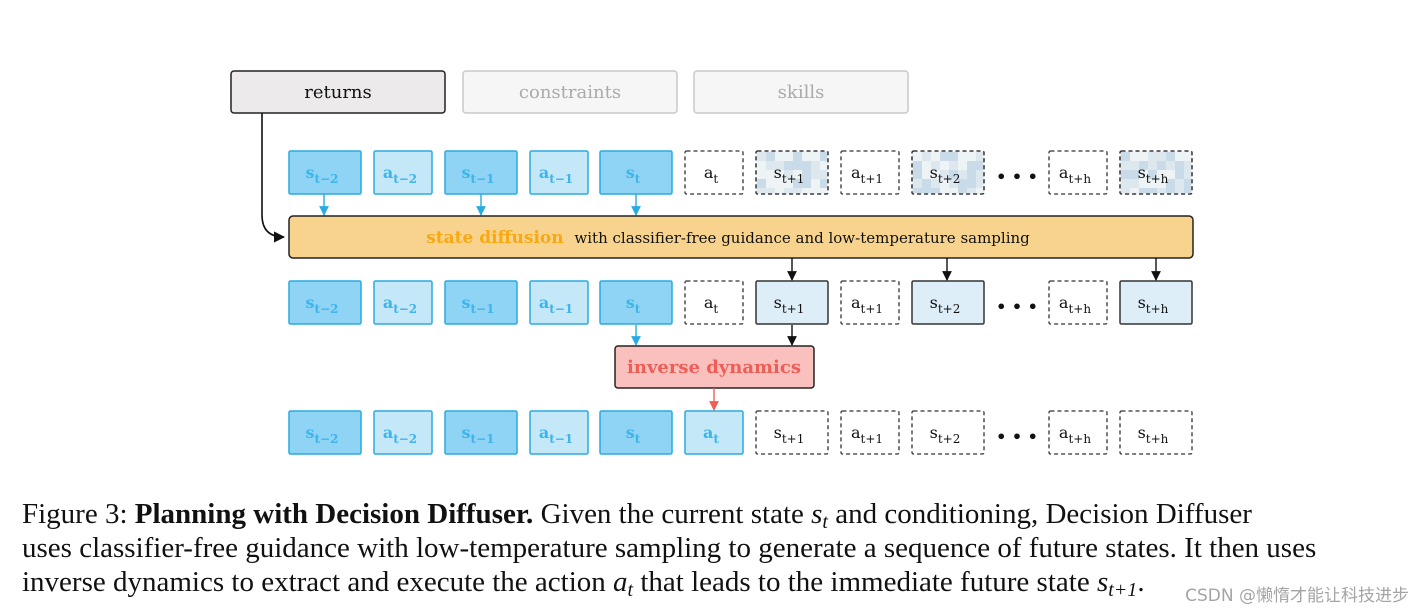 The height and width of the screenshot is (612, 1423). I want to click on row1-token-a-tminus1: at−1, so click(559, 172).